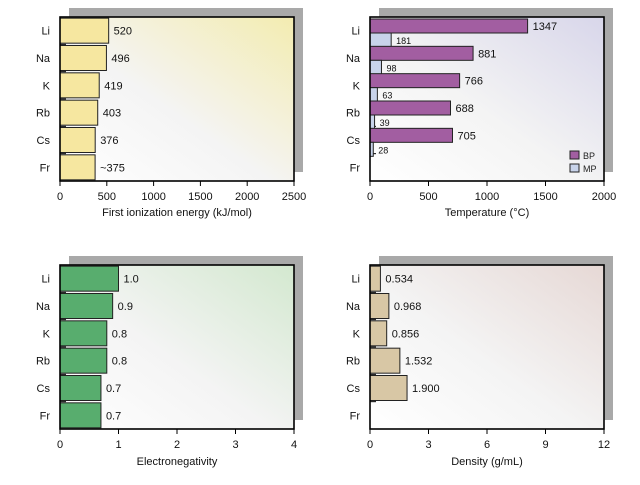  What do you see at coordinates (131, 280) in the screenshot?
I see `data-label: 1.0` at bounding box center [131, 280].